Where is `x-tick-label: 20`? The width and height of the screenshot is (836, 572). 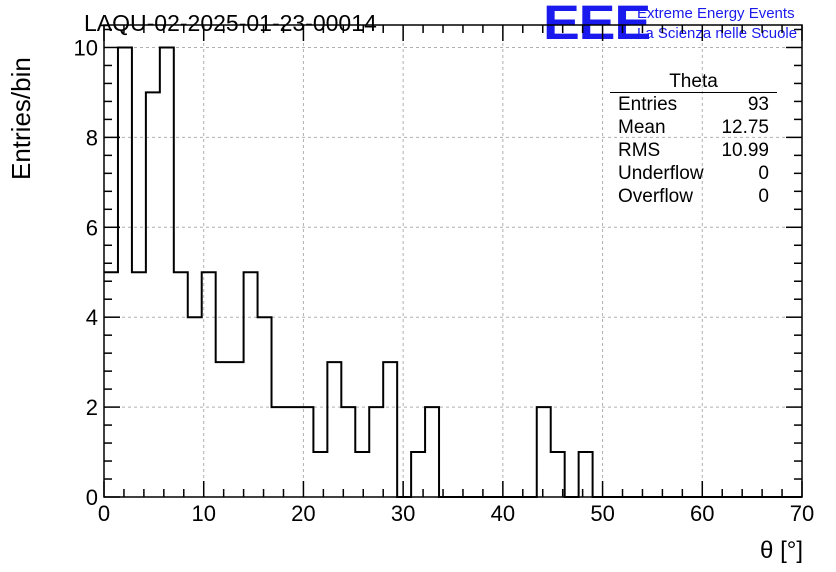
x-tick-label: 20 is located at coordinates (303, 513).